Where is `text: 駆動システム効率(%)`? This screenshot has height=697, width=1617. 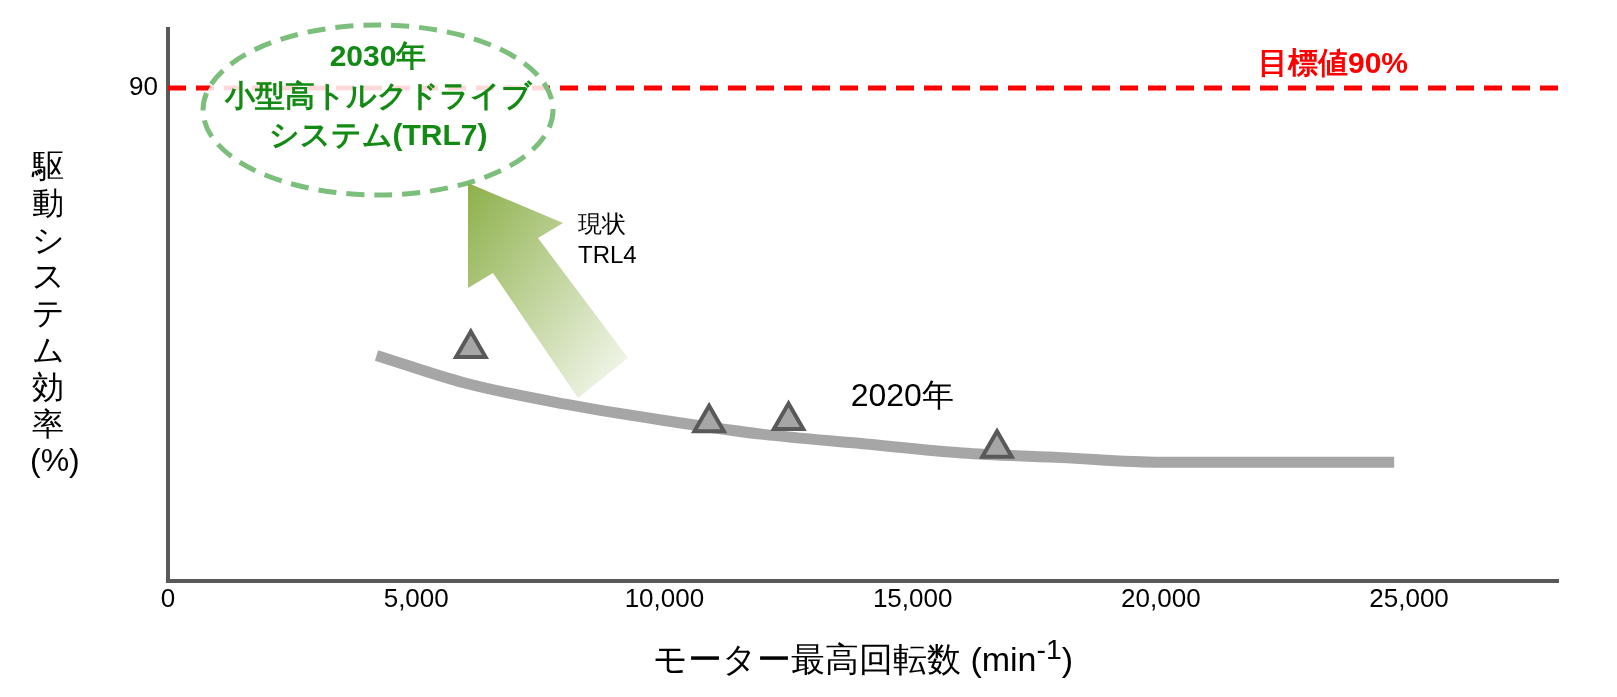 text: 駆動システム効率(%) is located at coordinates (55, 313).